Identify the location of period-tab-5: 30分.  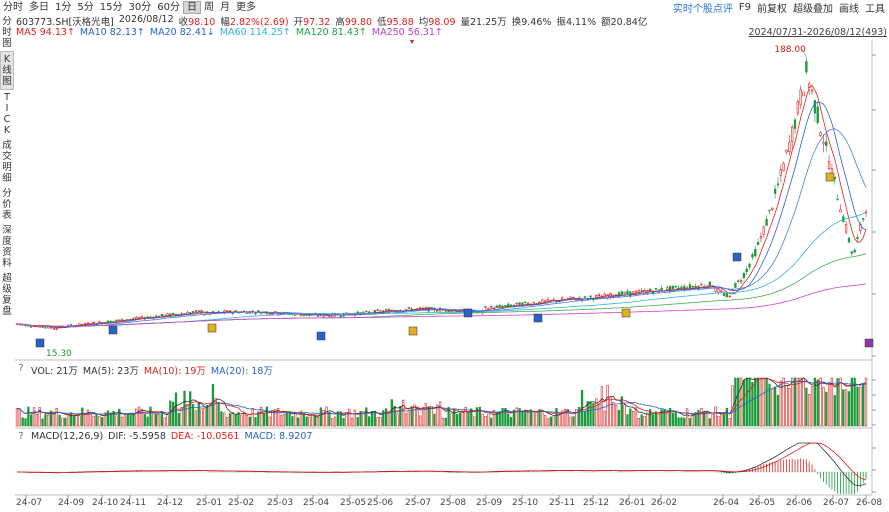
(140, 7).